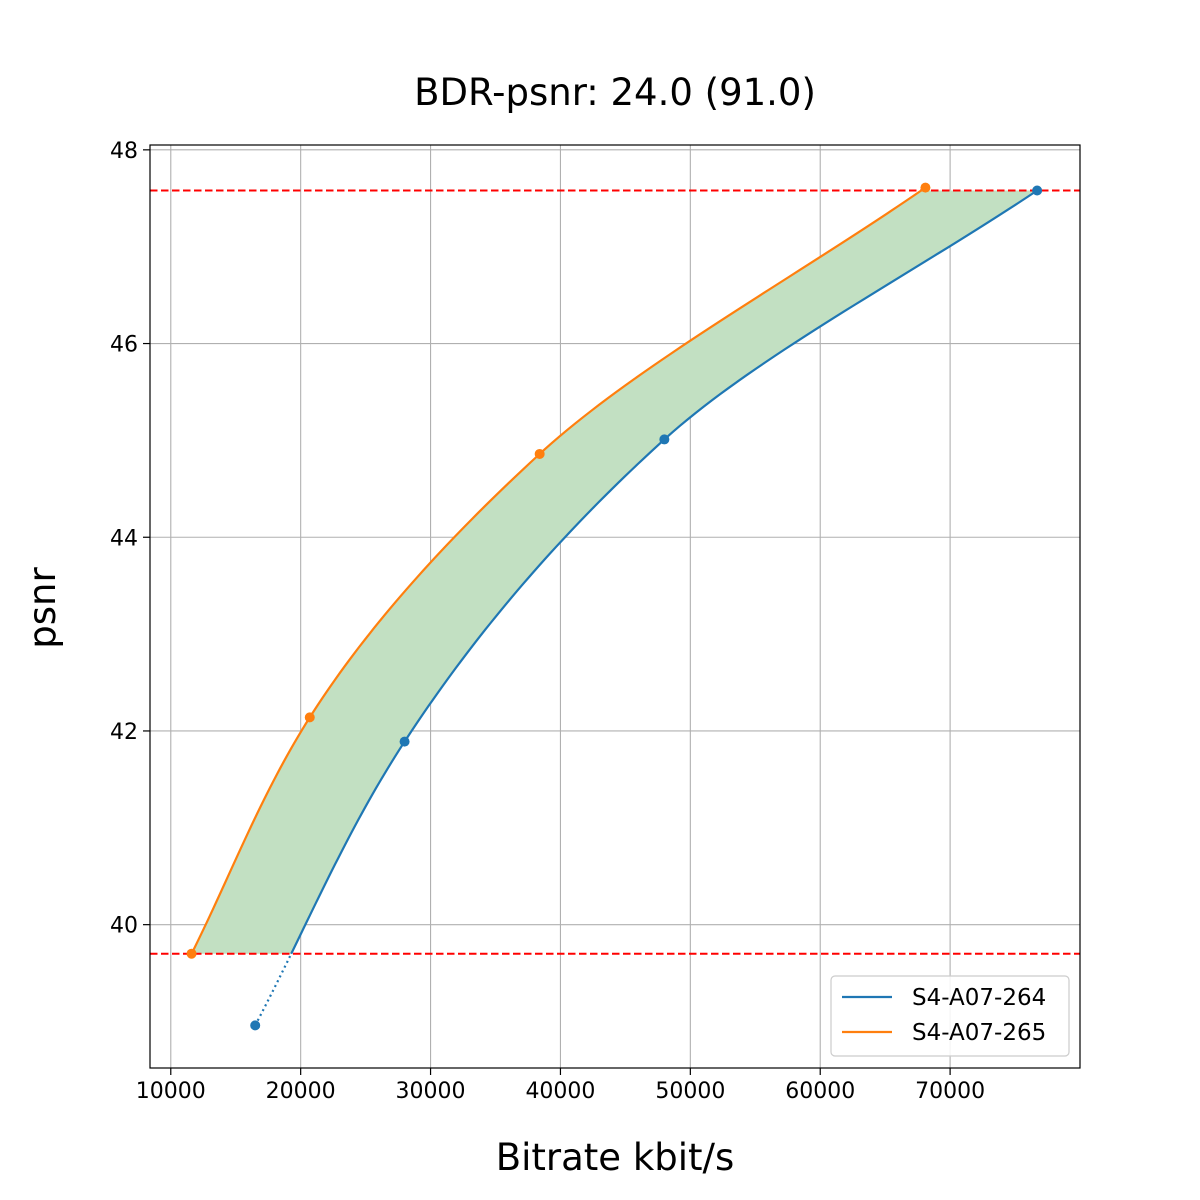  Describe the element at coordinates (124, 926) in the screenshot. I see `y-tick-label: 40` at that location.